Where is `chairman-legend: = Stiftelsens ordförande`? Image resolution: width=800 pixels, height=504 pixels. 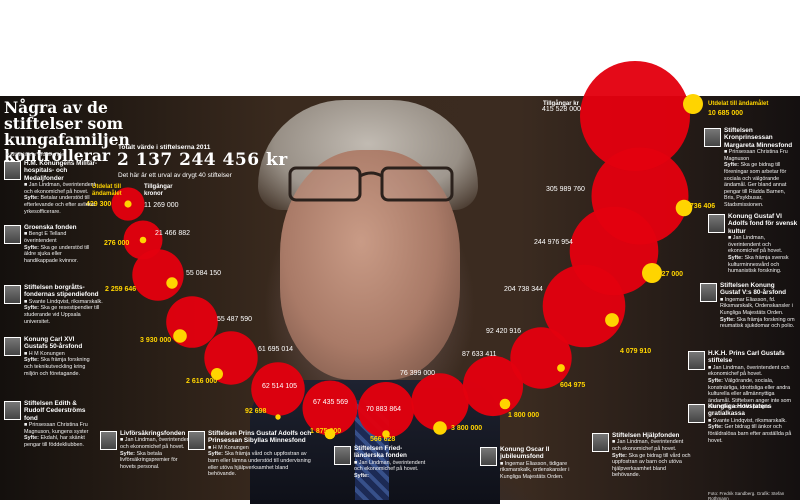
chairman-legend: = Stiftelsens ordförande is located at coordinates (35, 155).